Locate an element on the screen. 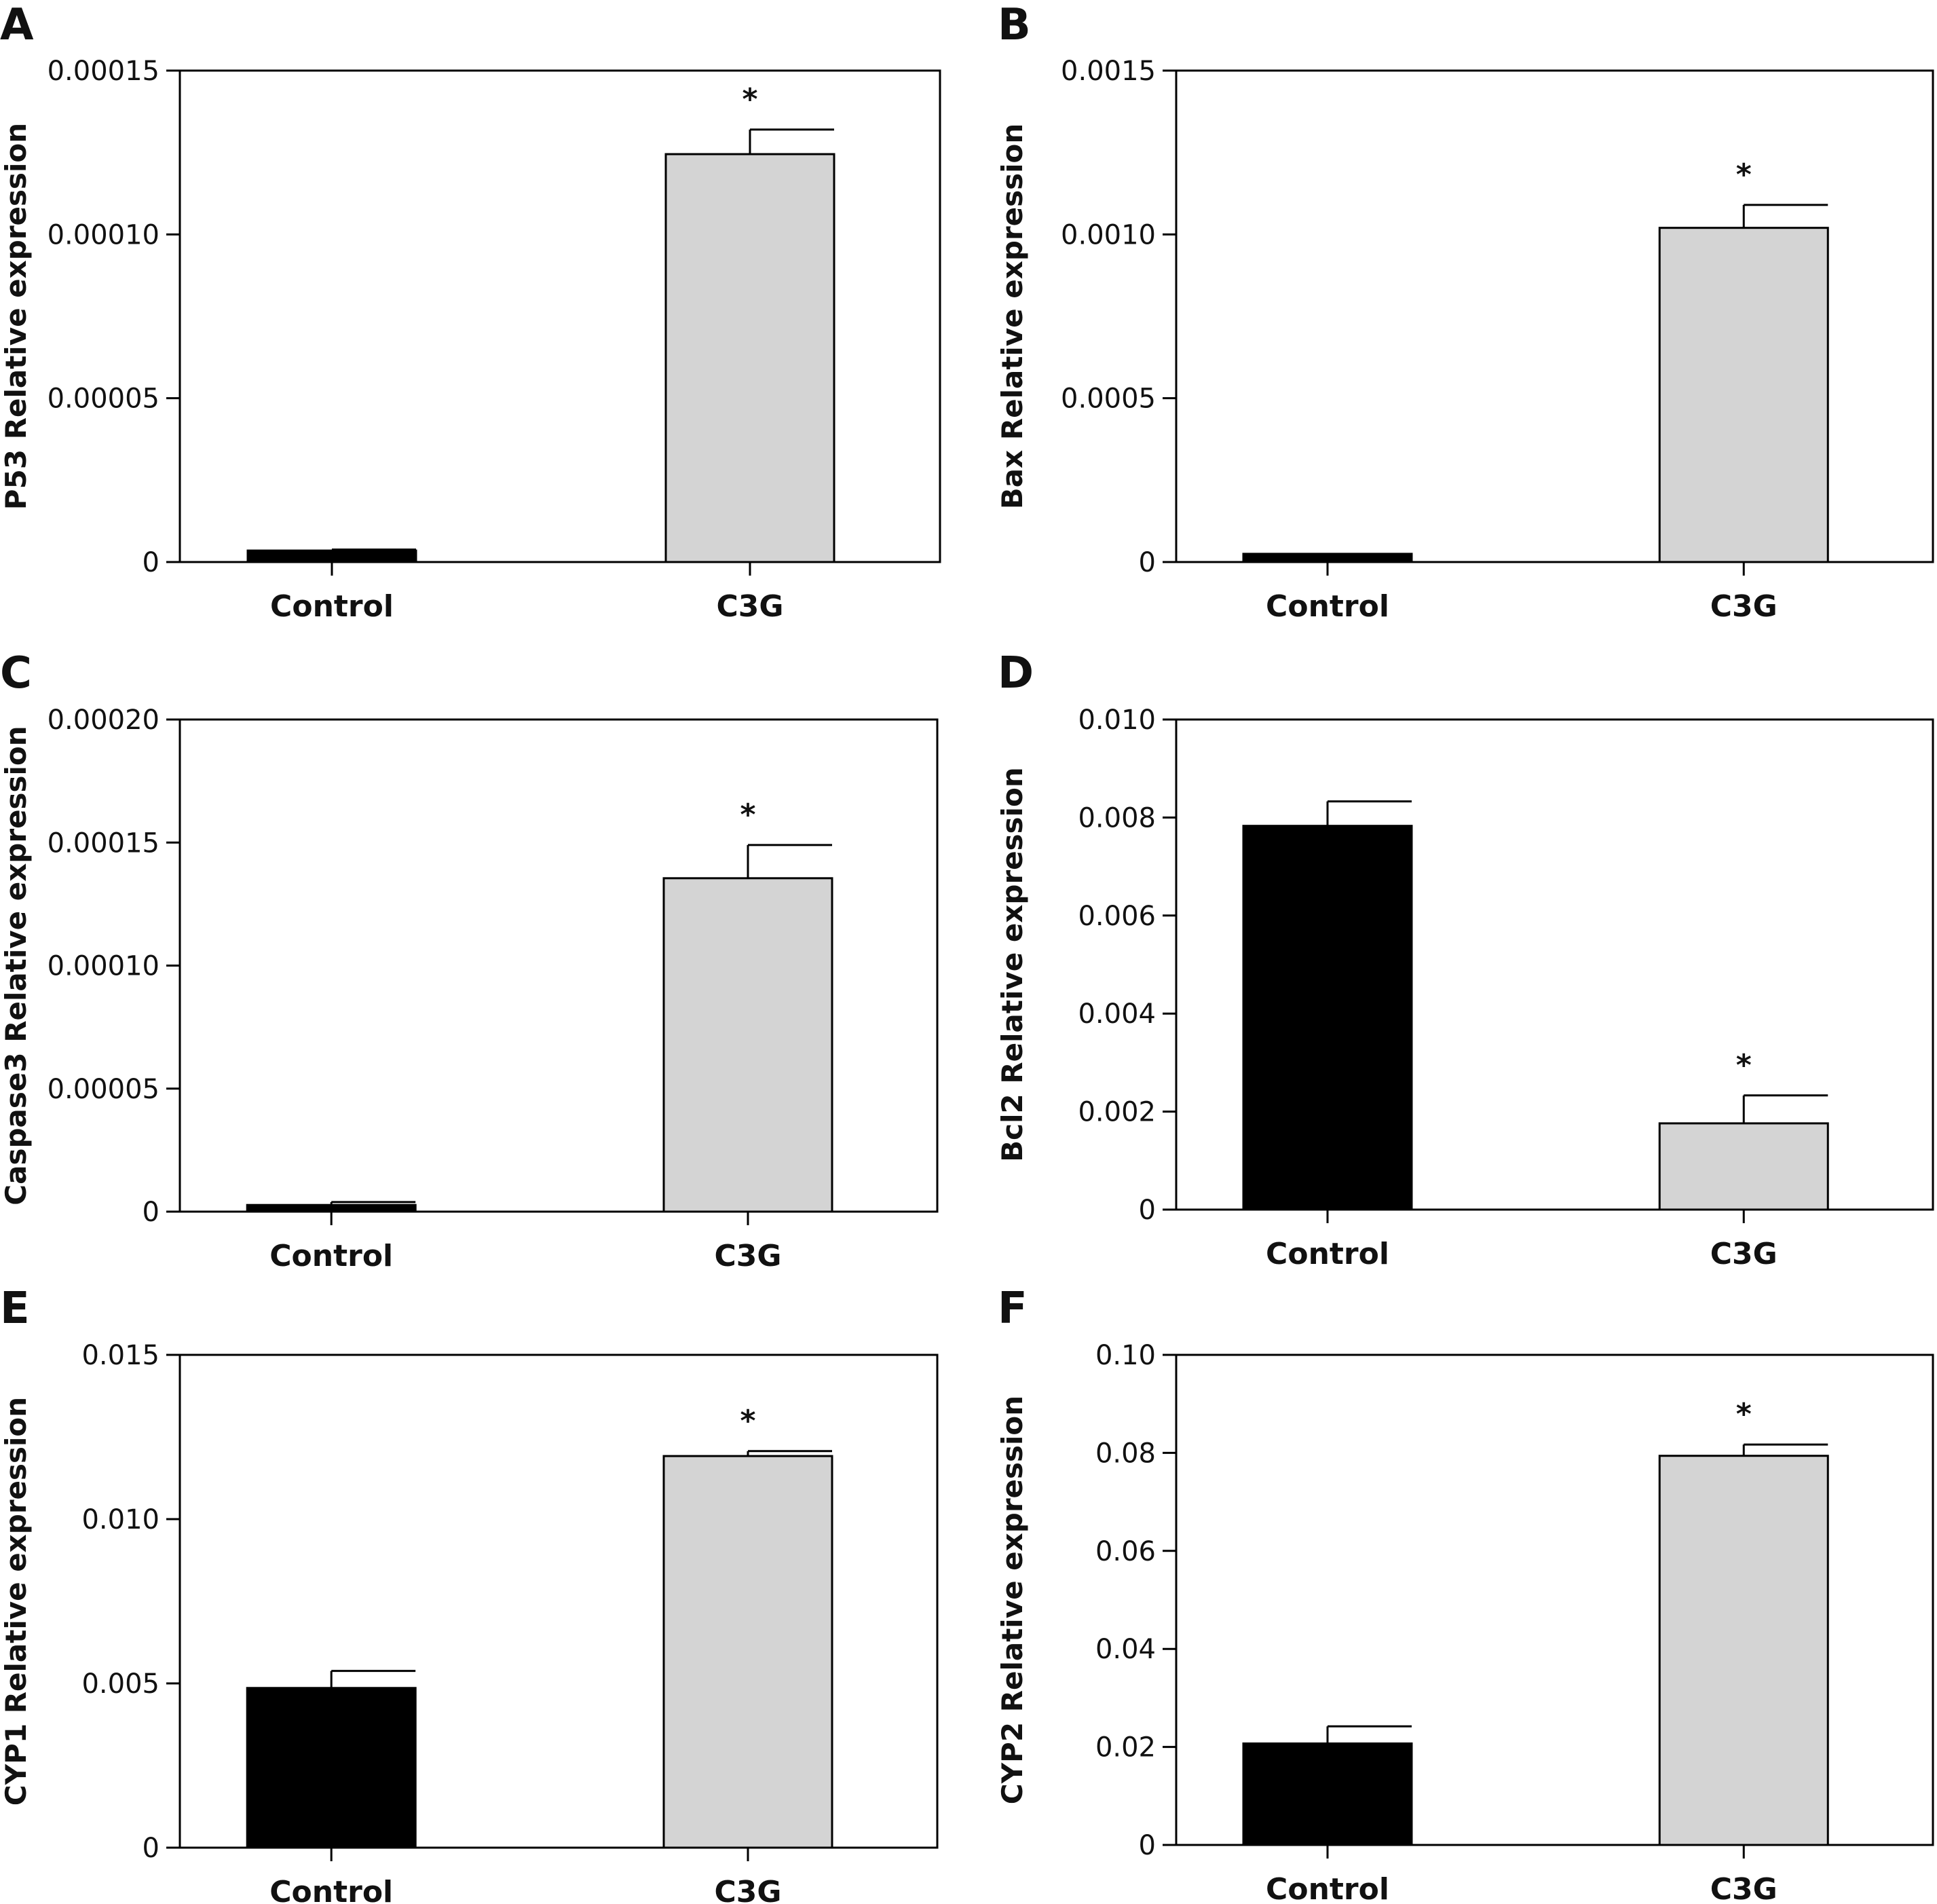  y-axis-title: CYP1 Relative expression is located at coordinates (16, 1602).